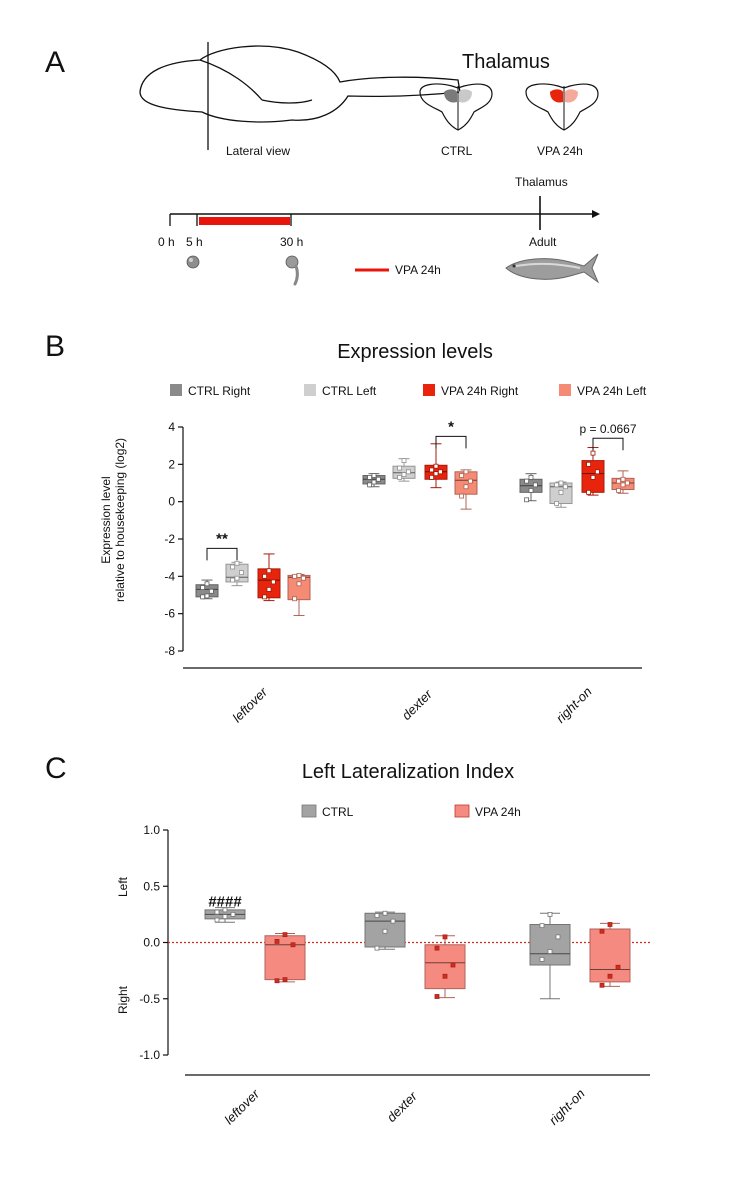 This screenshot has width=732, height=1200. Describe the element at coordinates (402, 1106) in the screenshot. I see `category-label-dexter: dexter` at that location.